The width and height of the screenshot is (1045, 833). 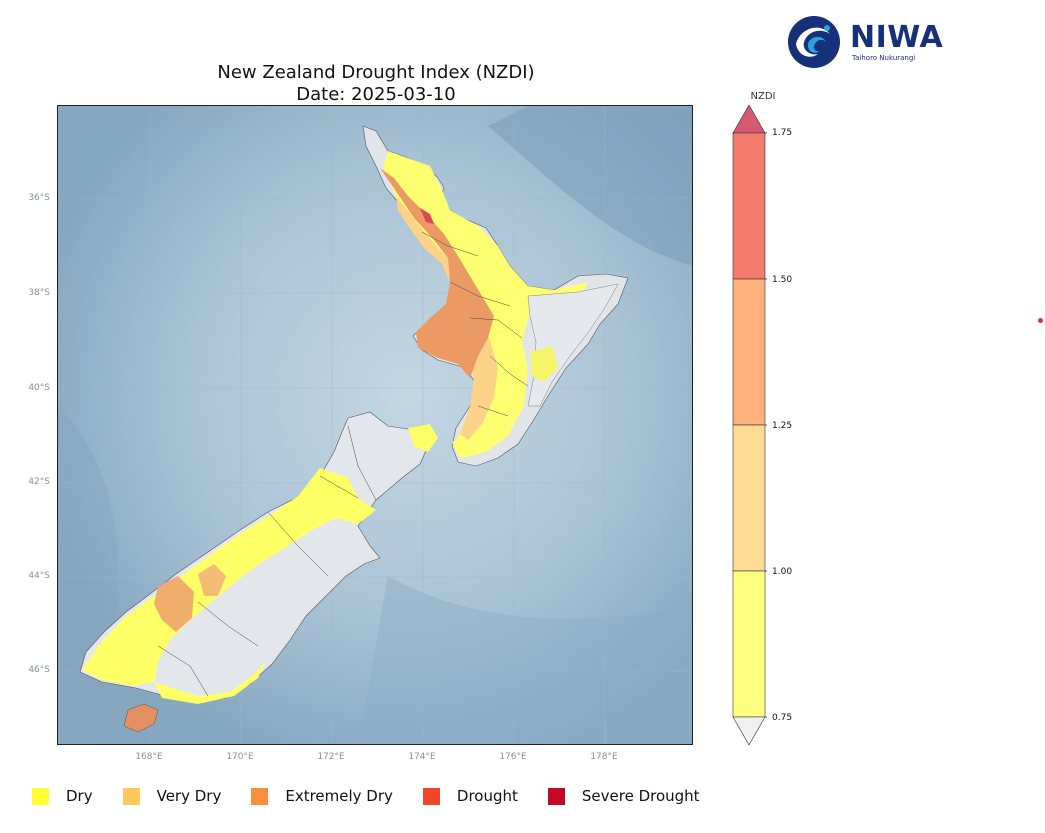 I want to click on north-island-extremely-dry-zone, so click(x=437, y=273).